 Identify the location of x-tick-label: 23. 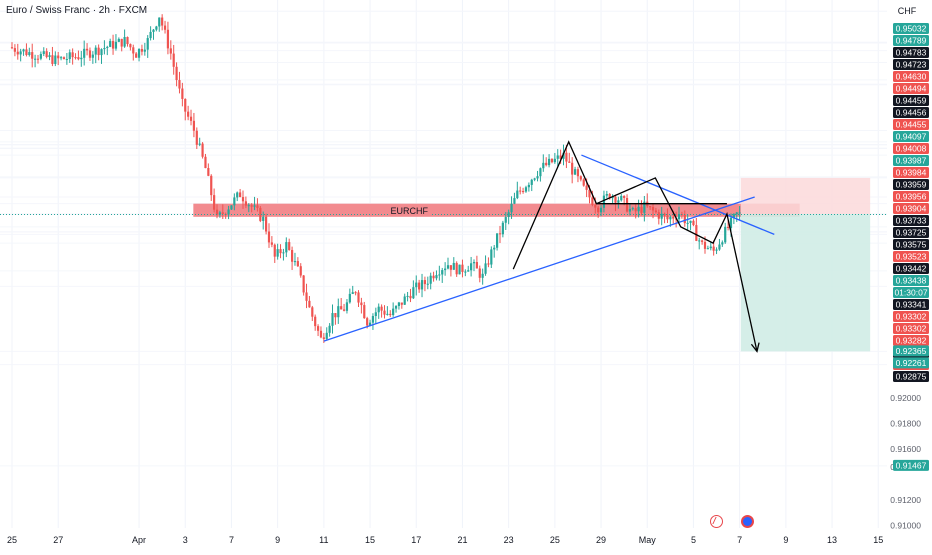
(509, 540).